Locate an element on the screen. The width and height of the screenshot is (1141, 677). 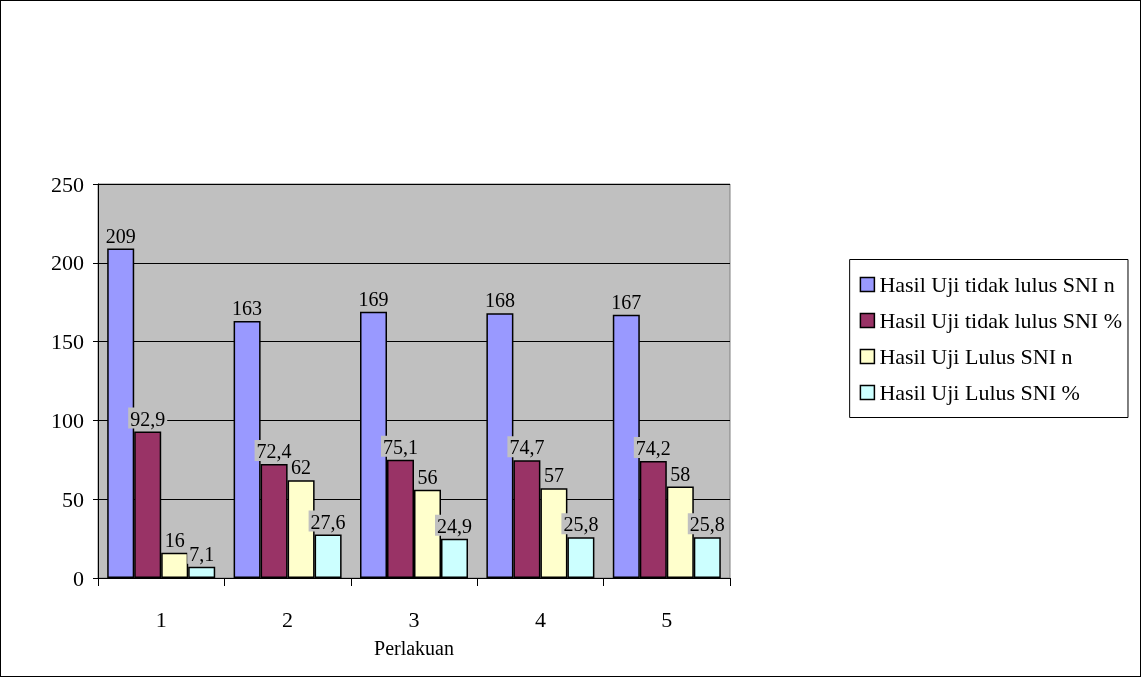
data-label: 62 is located at coordinates (301, 467).